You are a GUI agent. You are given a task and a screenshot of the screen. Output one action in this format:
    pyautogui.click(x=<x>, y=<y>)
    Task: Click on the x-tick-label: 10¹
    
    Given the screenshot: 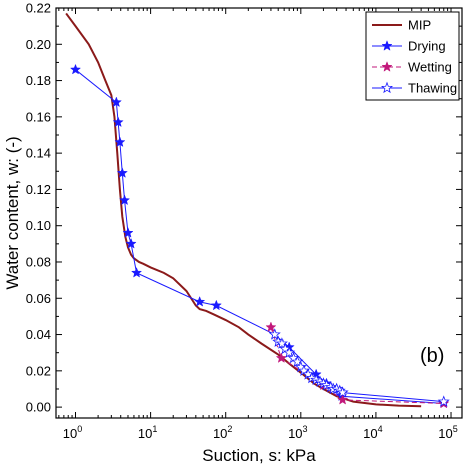 What is the action you would take?
    pyautogui.click(x=147, y=432)
    